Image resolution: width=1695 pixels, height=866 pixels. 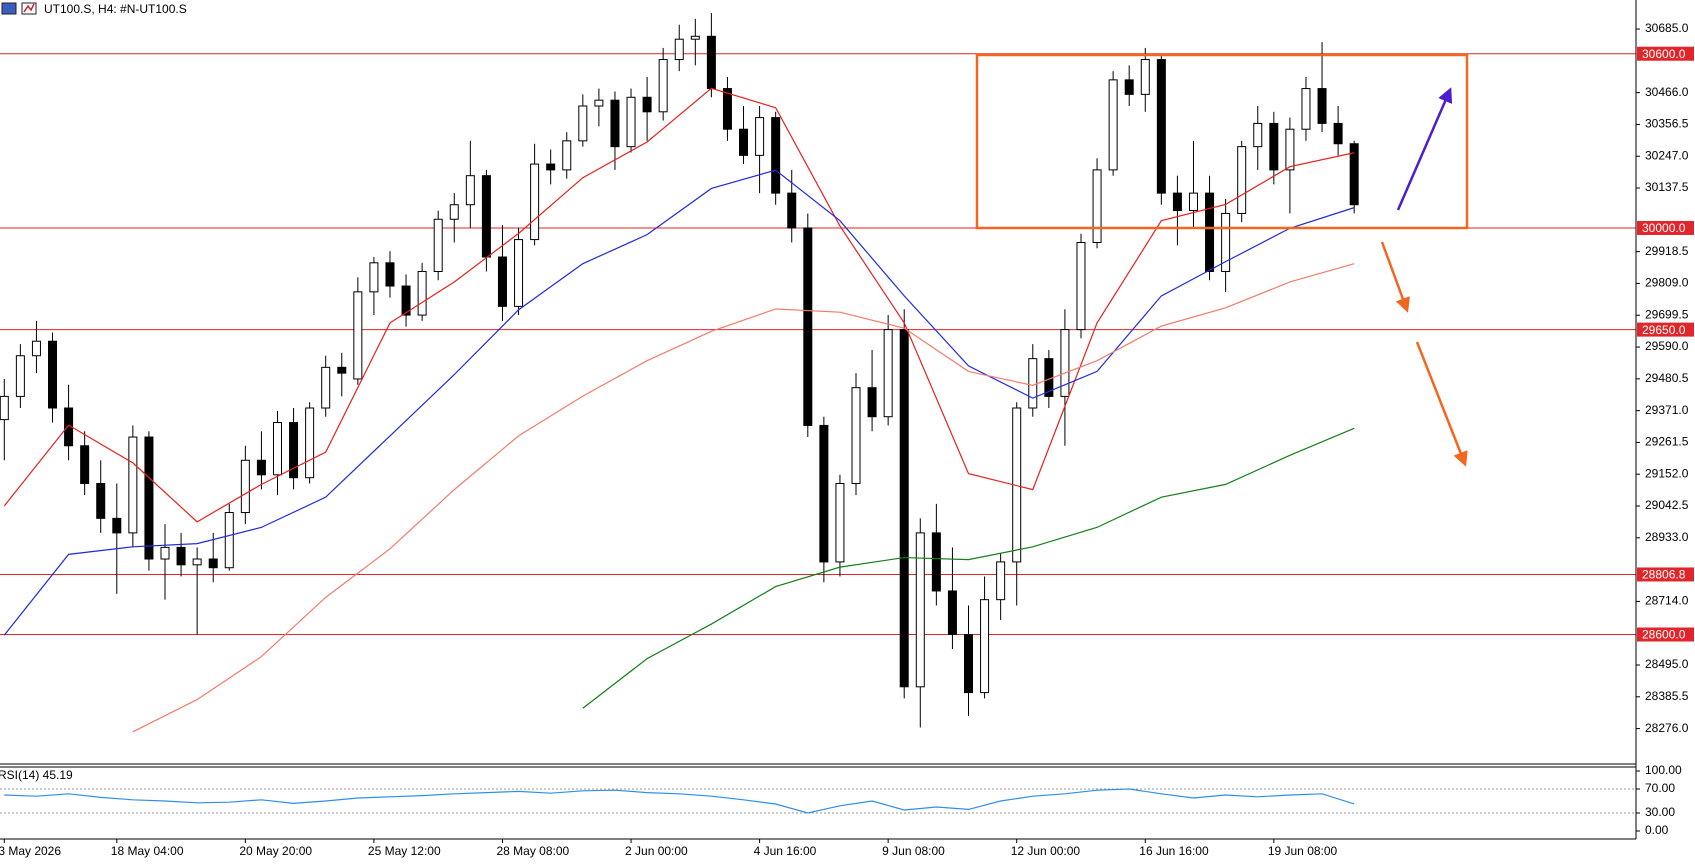 I want to click on x-tick-label: 16 Jun 16:00, so click(x=1174, y=851).